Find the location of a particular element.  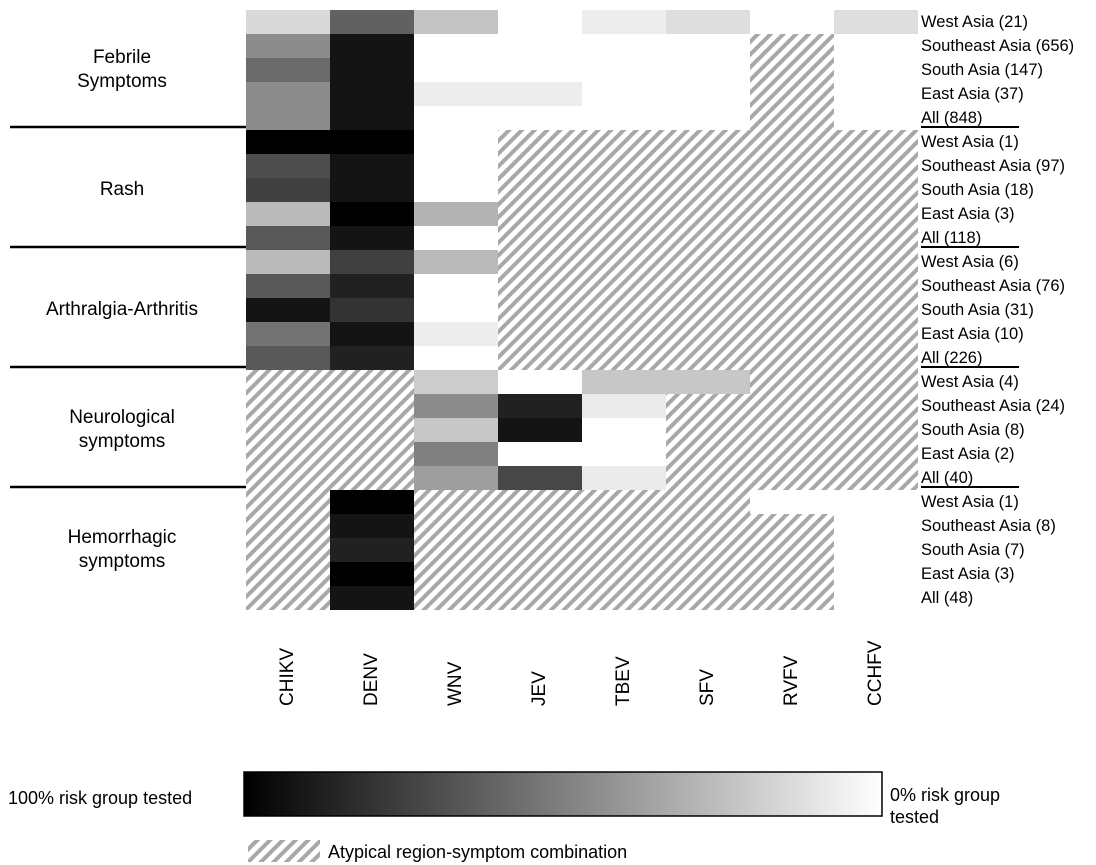

group-label: Rash is located at coordinates (122, 189).